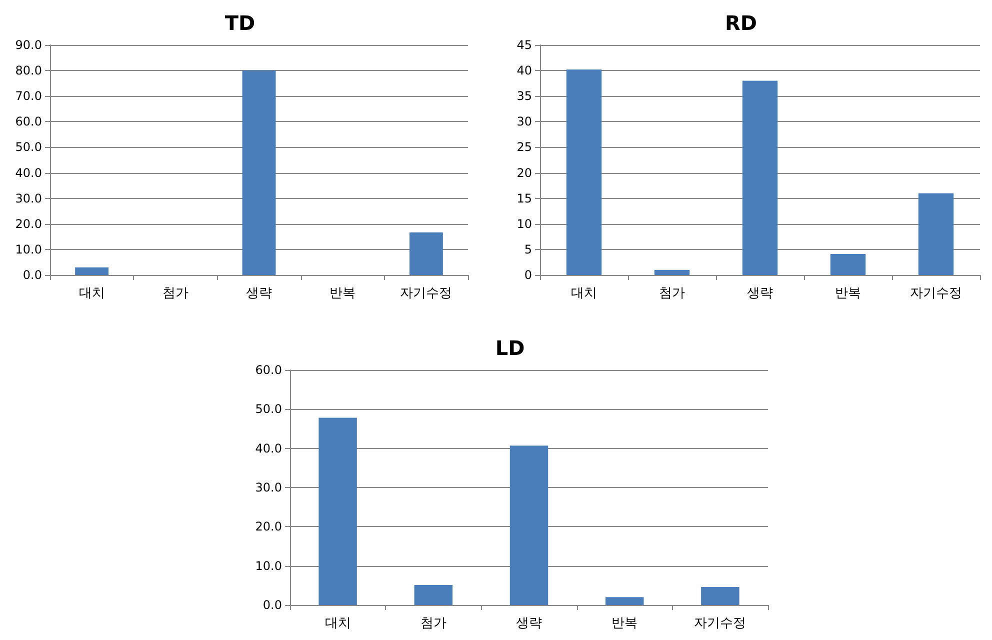 Image resolution: width=992 pixels, height=640 pixels. I want to click on y-tick-label: 35, so click(524, 96).